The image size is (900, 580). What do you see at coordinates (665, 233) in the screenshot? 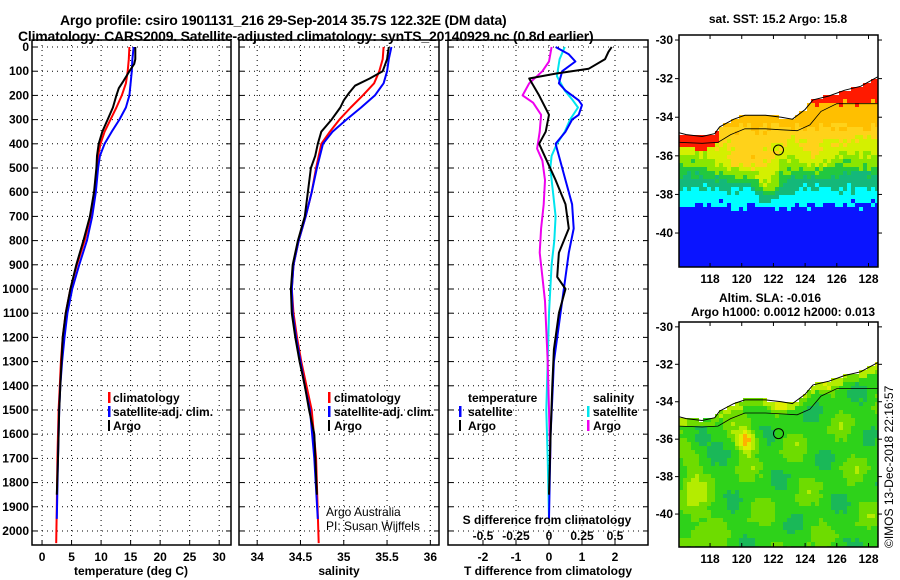
I see `lat-tick-label: -40` at bounding box center [665, 233].